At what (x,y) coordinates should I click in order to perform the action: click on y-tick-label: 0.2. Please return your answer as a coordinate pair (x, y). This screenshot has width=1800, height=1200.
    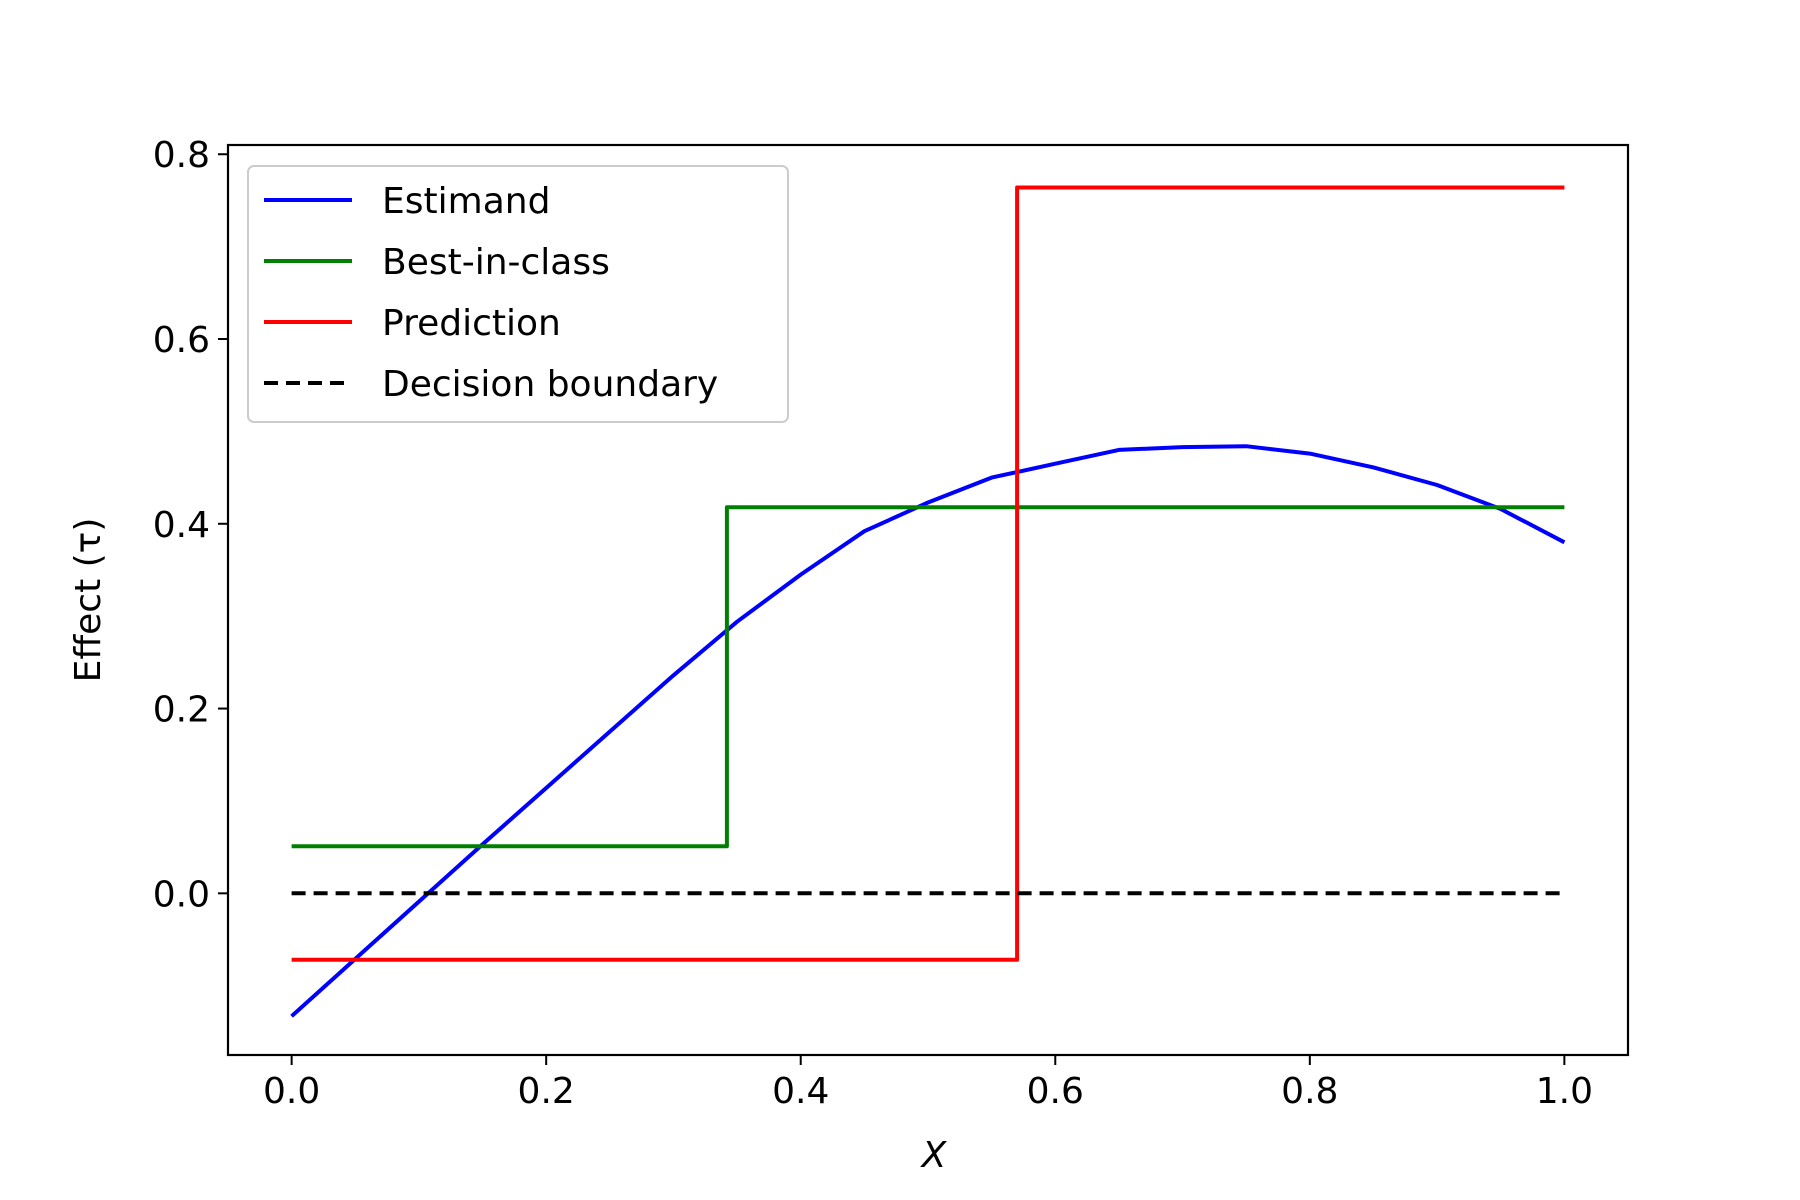
    Looking at the image, I should click on (181, 710).